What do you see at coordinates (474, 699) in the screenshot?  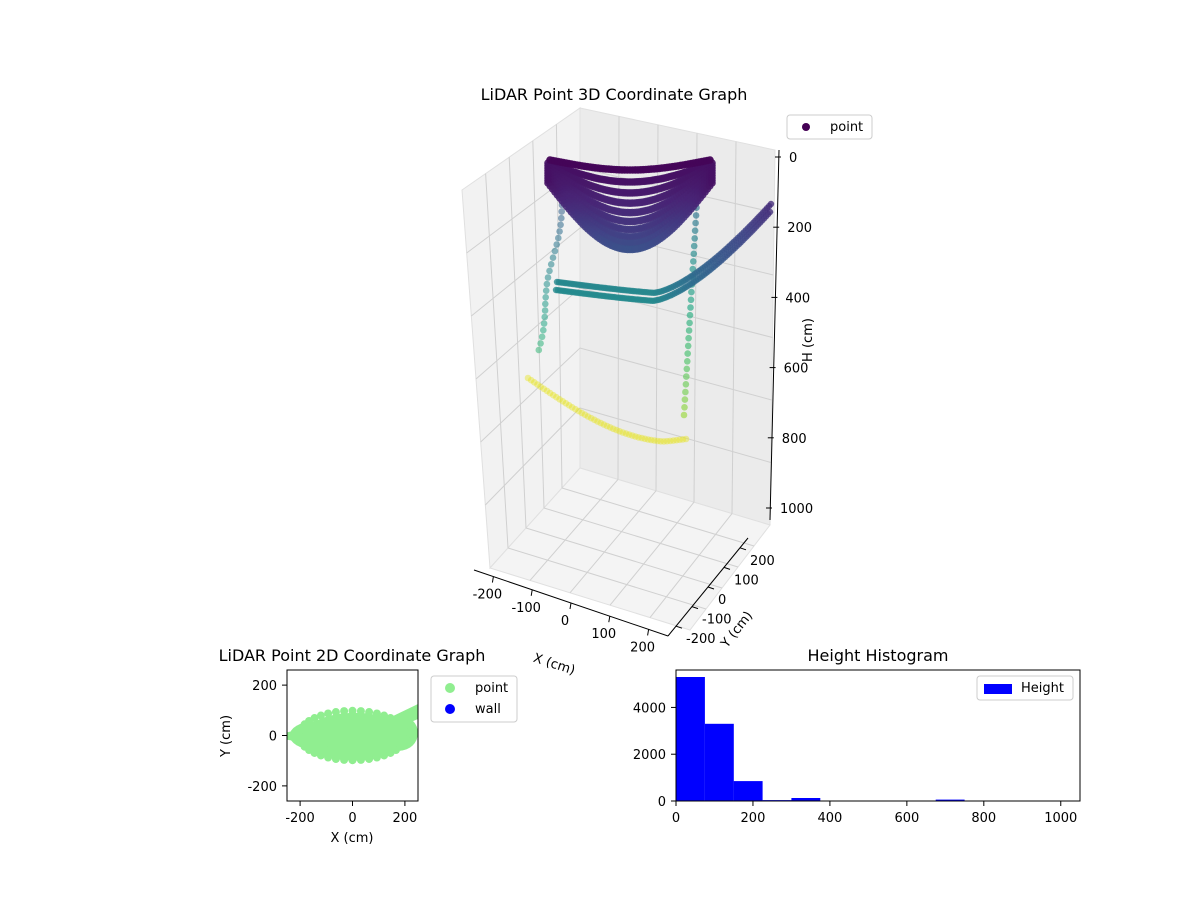 I see `legend-2d: point wall` at bounding box center [474, 699].